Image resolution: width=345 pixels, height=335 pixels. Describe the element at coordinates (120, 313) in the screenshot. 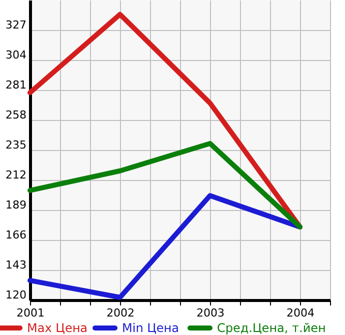

I see `x-tick-label: 2002` at that location.